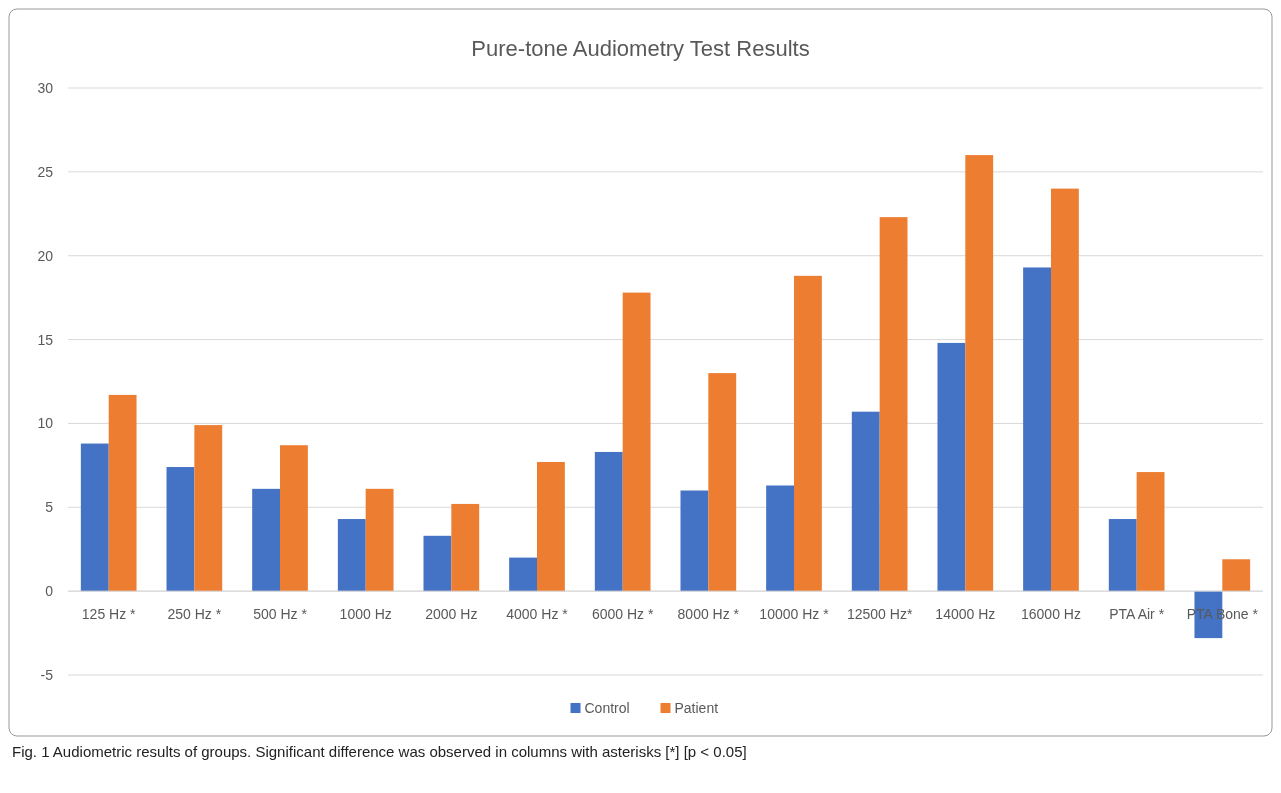 Image resolution: width=1281 pixels, height=793 pixels. Describe the element at coordinates (49, 507) in the screenshot. I see `y-tick-label: 5` at that location.